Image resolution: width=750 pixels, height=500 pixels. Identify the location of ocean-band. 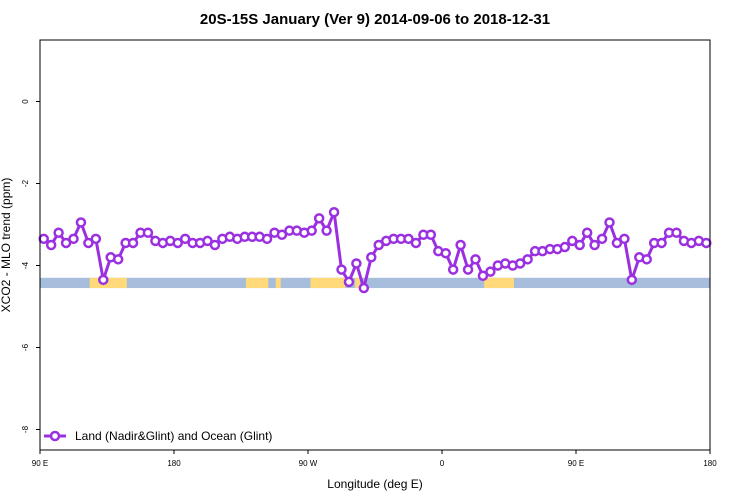
(375, 283).